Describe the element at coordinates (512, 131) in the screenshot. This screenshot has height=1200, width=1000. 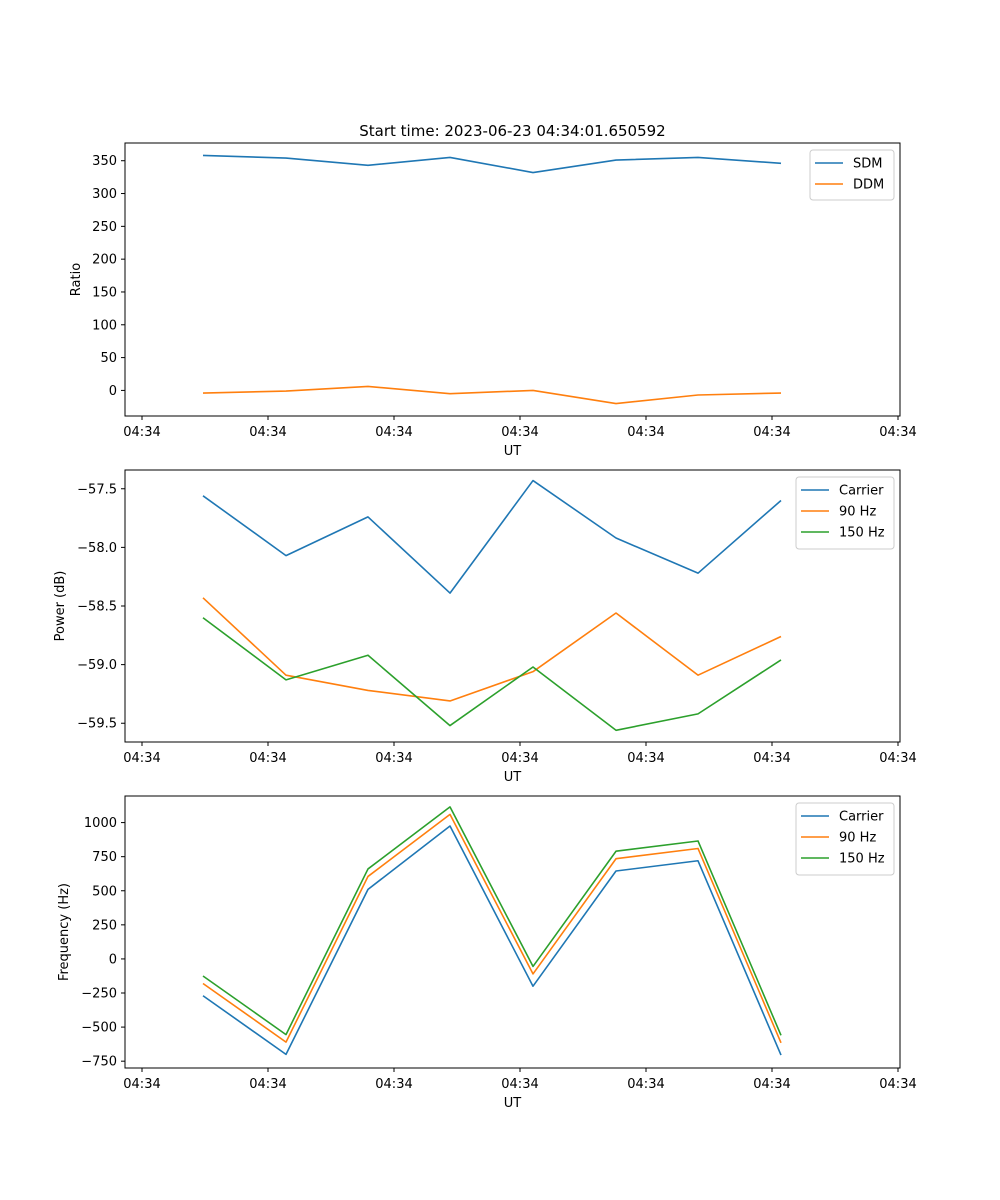
I see `figure-title: Start time: 2023-06-23 04:34:01.650592` at that location.